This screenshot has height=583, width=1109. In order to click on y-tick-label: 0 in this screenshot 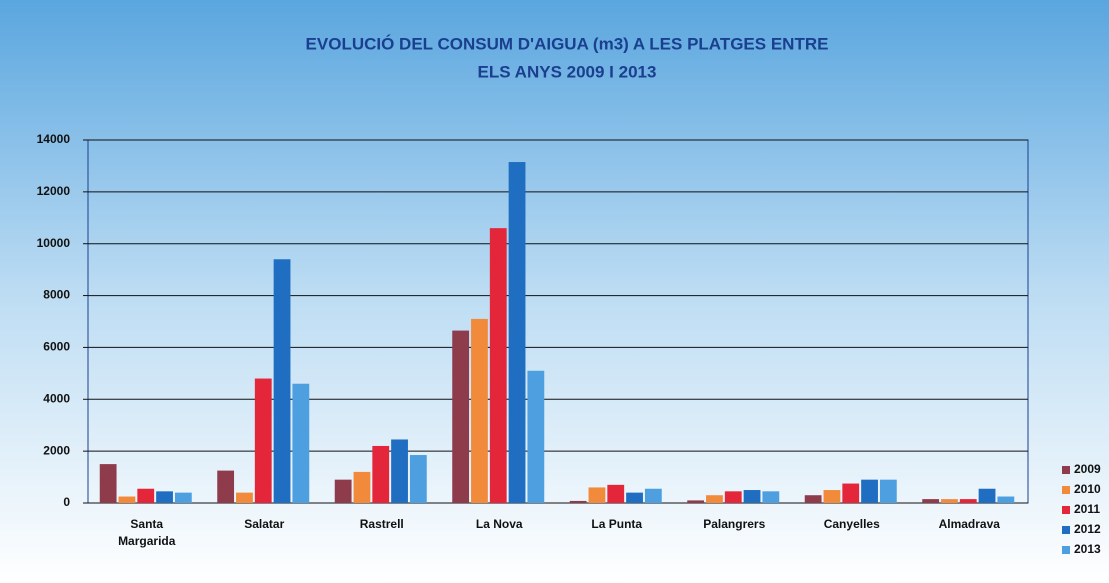, I will do `click(66, 502)`.